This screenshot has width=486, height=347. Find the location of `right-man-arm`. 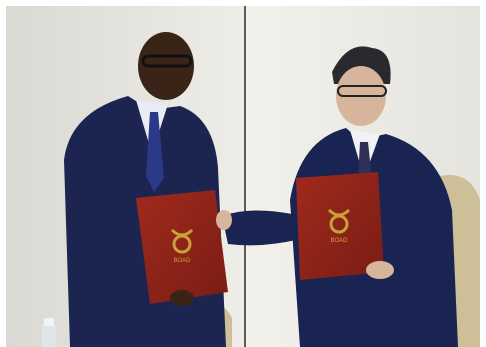

right-man-arm is located at coordinates (259, 228).